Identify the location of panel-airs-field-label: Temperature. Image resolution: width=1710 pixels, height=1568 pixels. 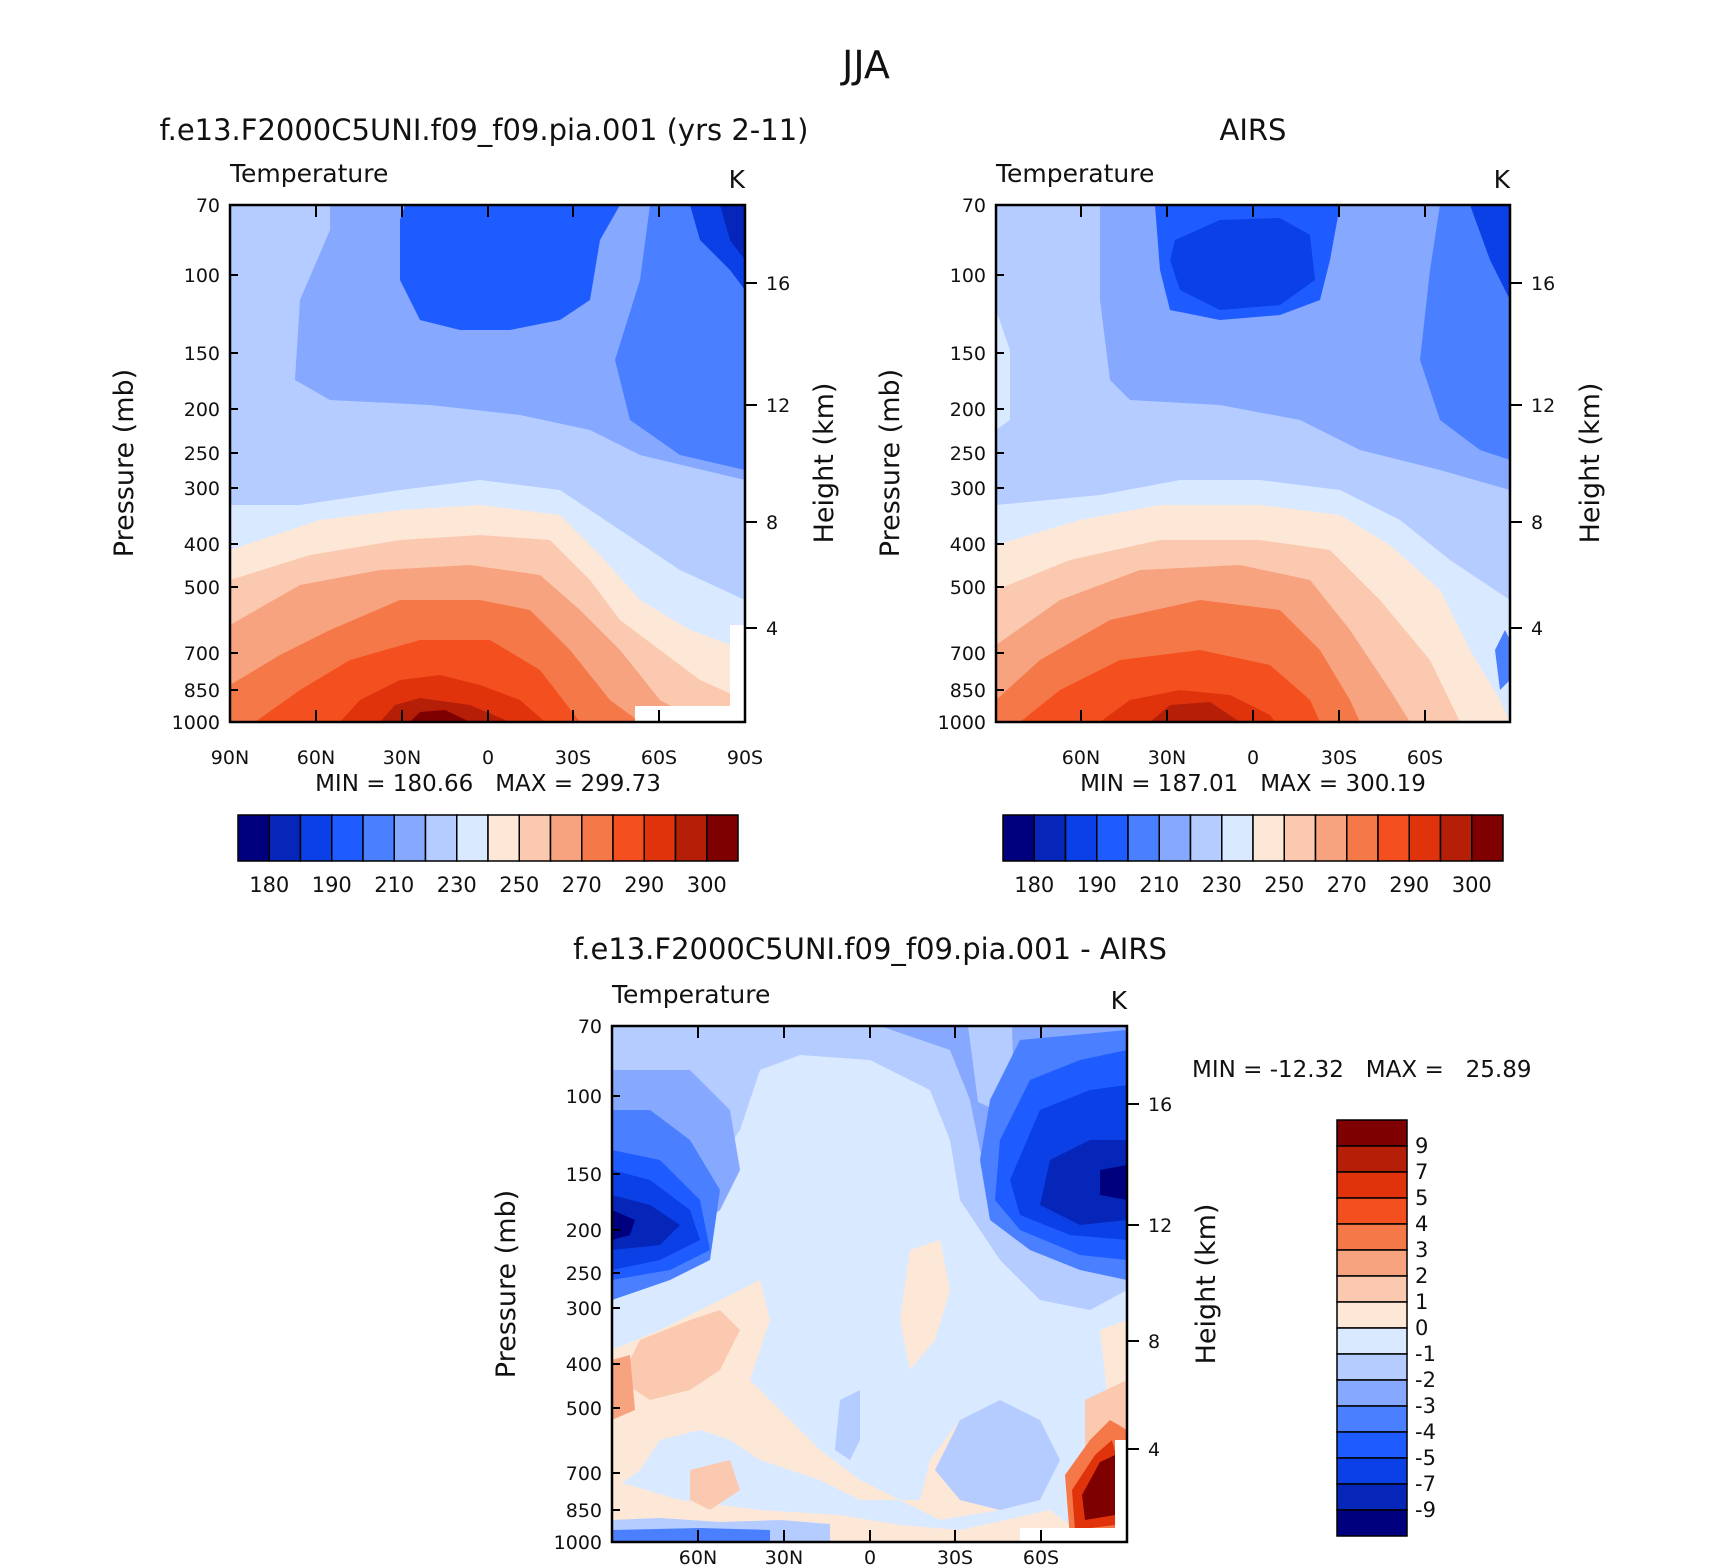
(1074, 173).